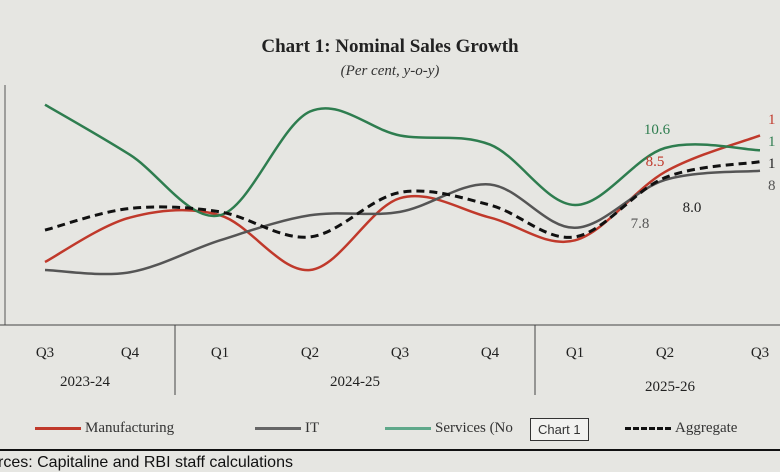 The width and height of the screenshot is (780, 472). What do you see at coordinates (706, 428) in the screenshot?
I see `legend-label: Aggregate` at bounding box center [706, 428].